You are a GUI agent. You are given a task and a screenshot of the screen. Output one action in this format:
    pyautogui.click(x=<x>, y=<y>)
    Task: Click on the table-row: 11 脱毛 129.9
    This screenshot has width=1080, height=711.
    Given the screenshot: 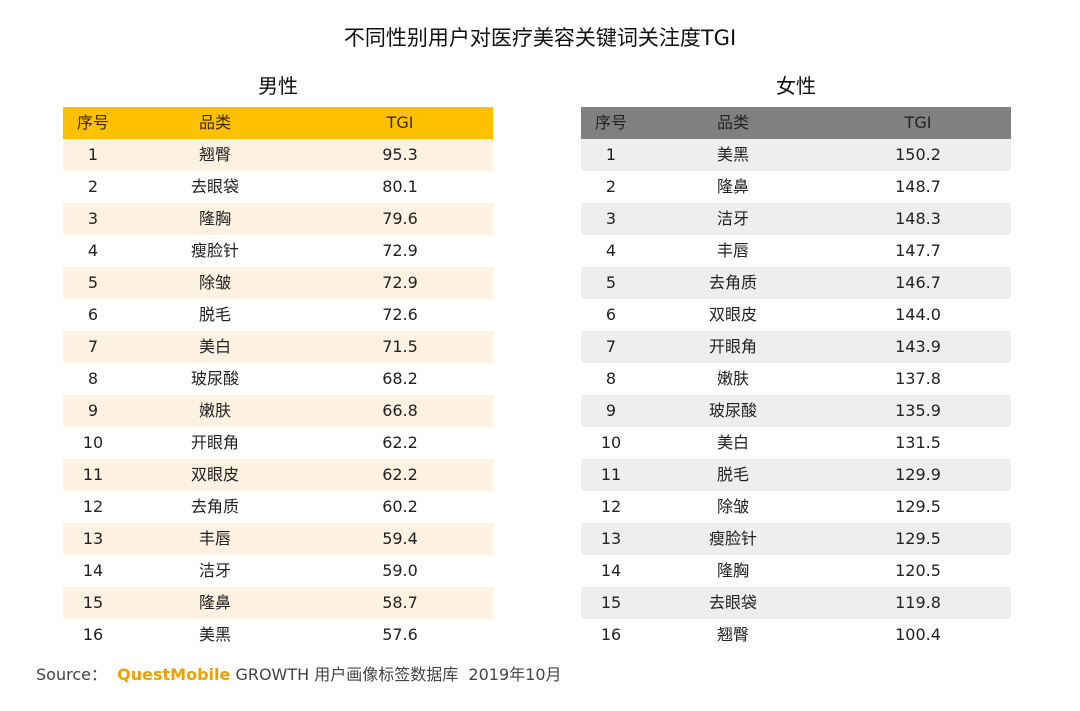 What is the action you would take?
    pyautogui.click(x=796, y=475)
    